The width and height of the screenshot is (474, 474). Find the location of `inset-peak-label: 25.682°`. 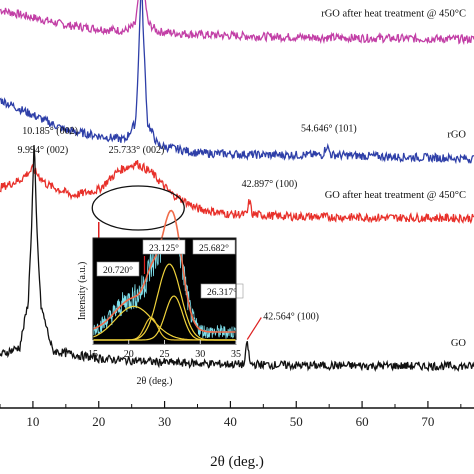

inset-peak-label: 25.682° is located at coordinates (214, 248).